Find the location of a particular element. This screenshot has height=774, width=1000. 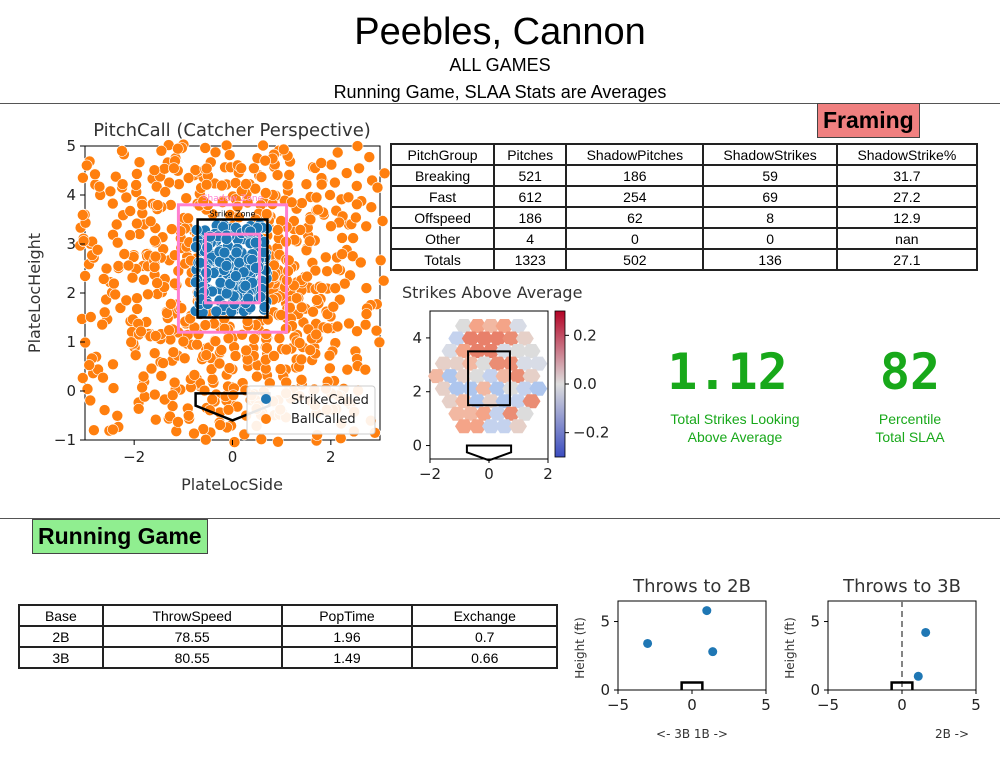

pitchcall-zones: Shadow Zone Strike Zone is located at coordinates (232, 264).